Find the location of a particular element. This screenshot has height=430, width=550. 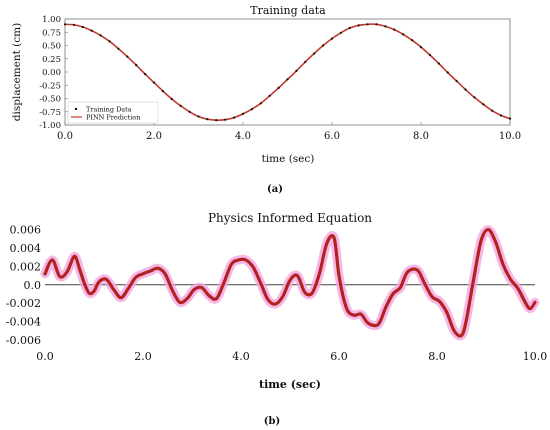

y-tick-label: -0.006 is located at coordinates (23, 340).